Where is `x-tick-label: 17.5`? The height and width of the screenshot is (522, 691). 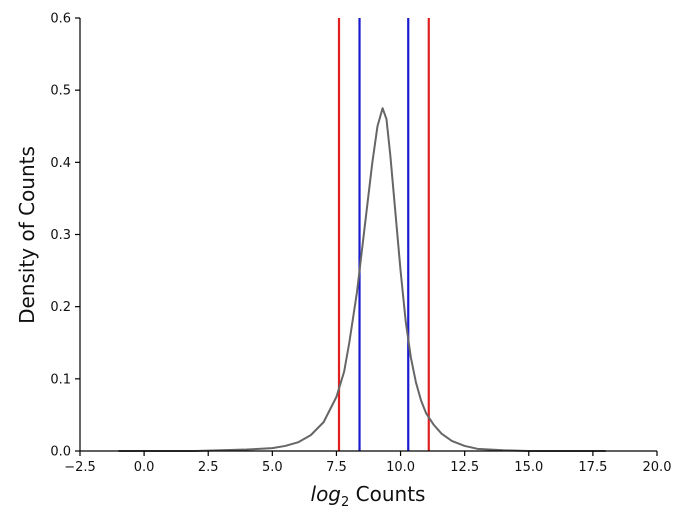 x-tick-label: 17.5 is located at coordinates (592, 467).